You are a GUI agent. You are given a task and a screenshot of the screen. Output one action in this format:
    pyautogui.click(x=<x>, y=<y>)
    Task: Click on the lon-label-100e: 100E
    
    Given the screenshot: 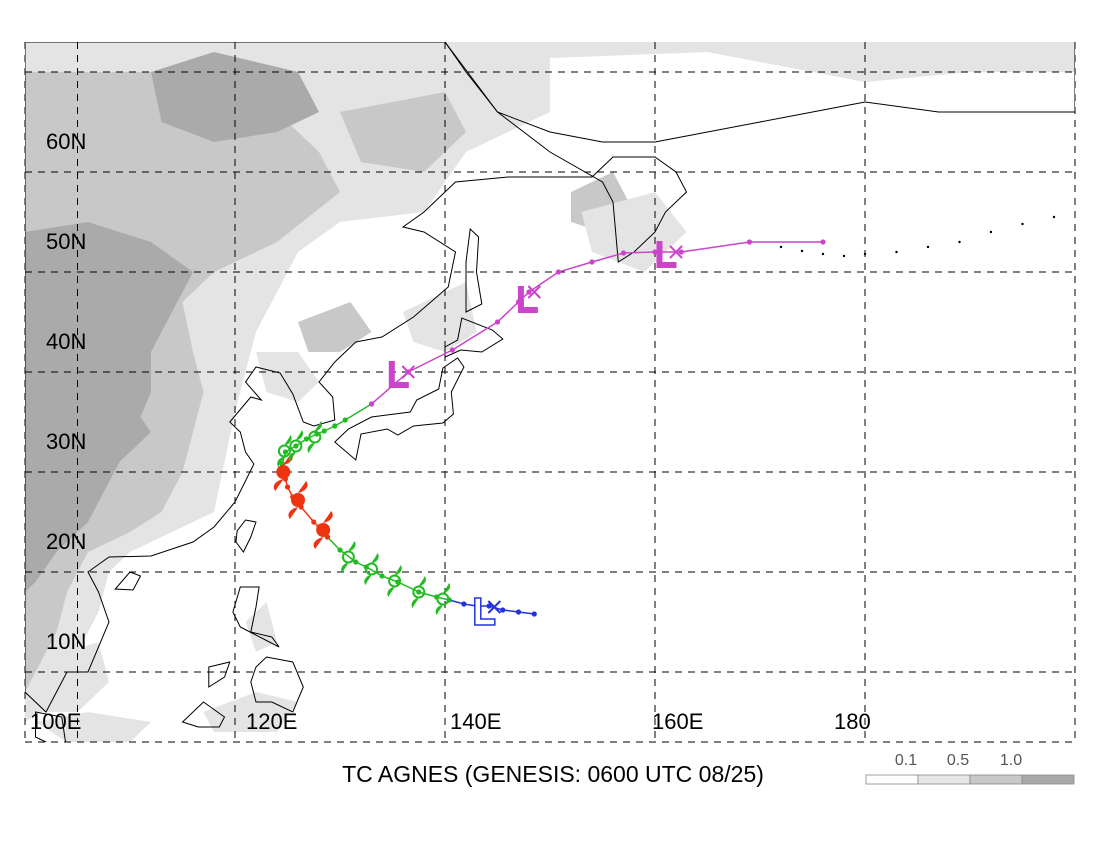 What is the action you would take?
    pyautogui.click(x=55, y=721)
    